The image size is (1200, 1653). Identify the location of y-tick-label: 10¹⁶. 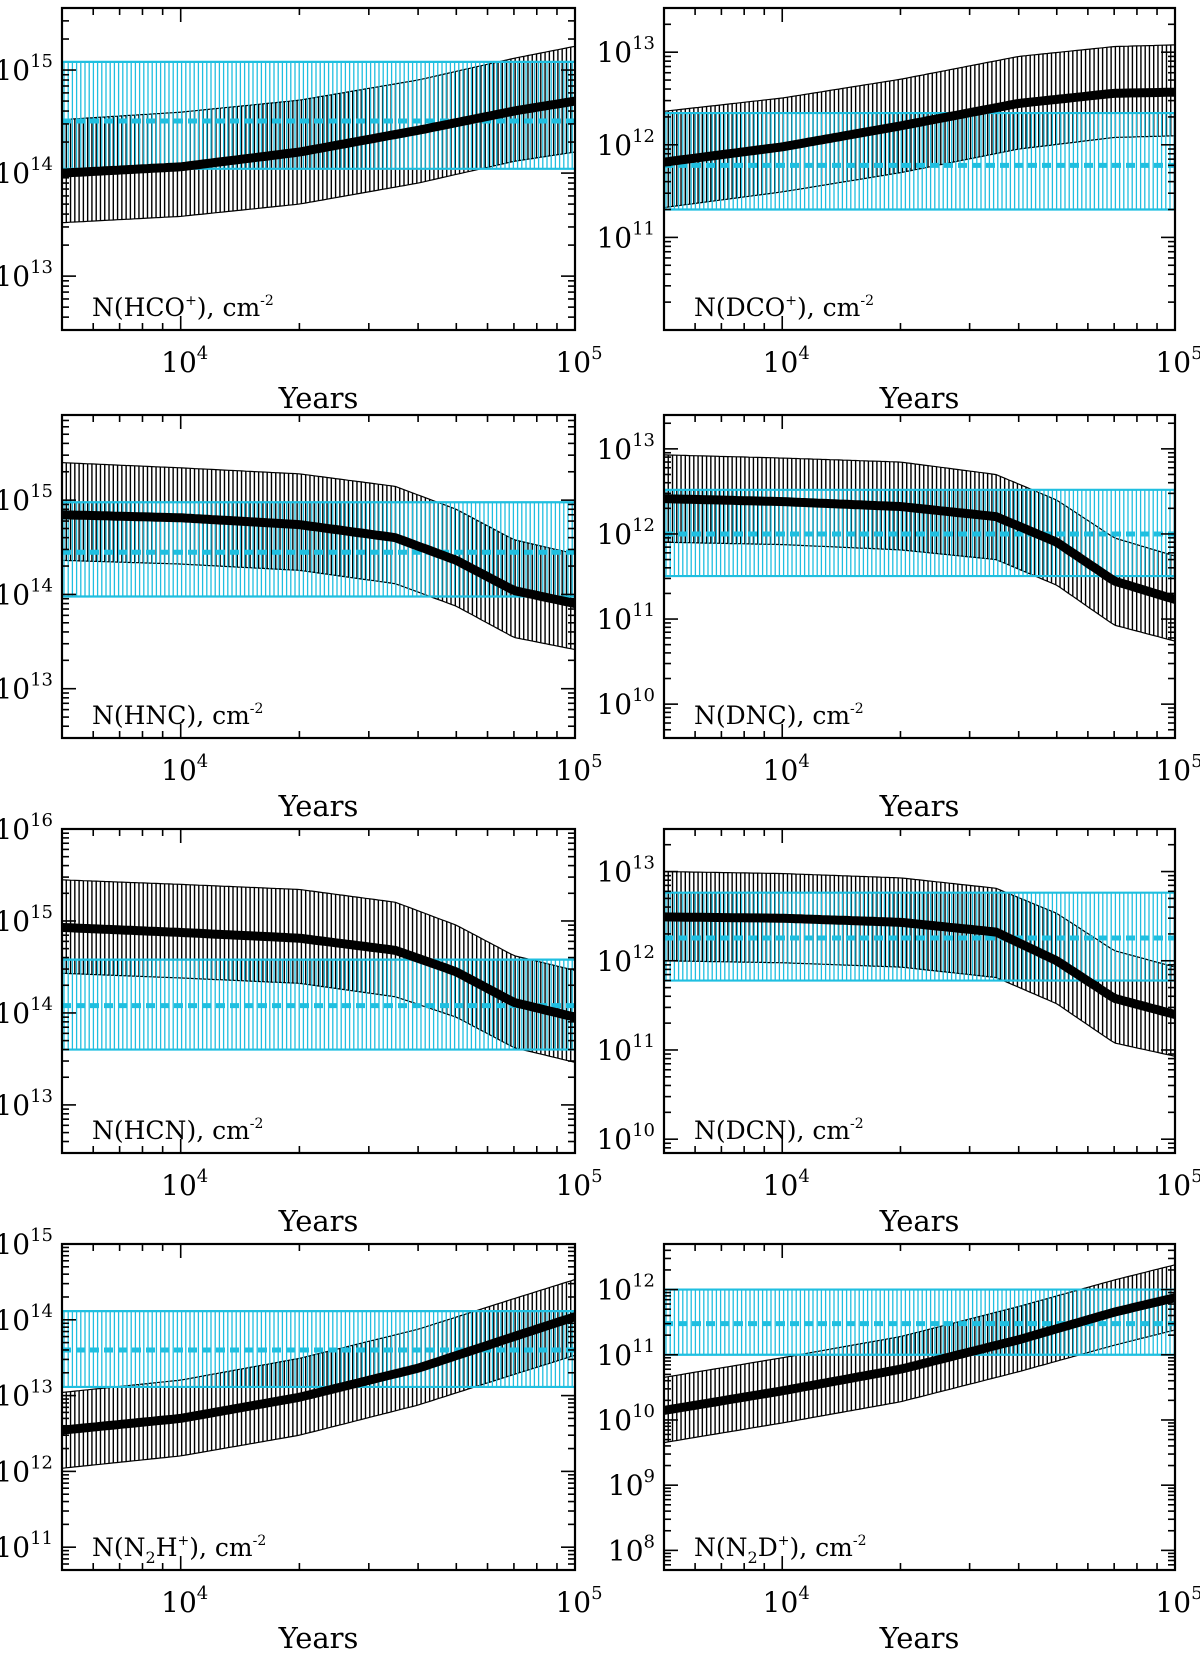
(26, 828).